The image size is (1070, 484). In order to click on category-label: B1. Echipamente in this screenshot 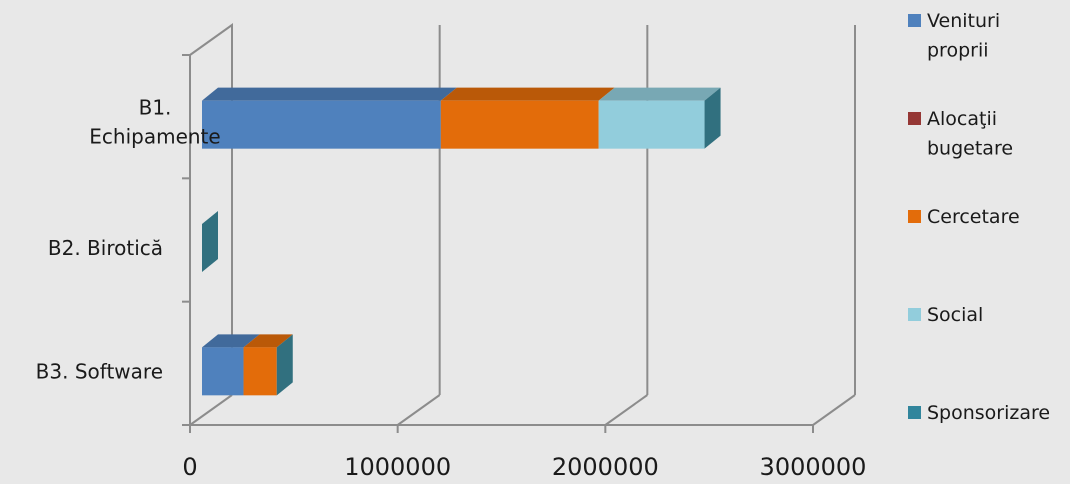, I will do `click(154, 122)`.